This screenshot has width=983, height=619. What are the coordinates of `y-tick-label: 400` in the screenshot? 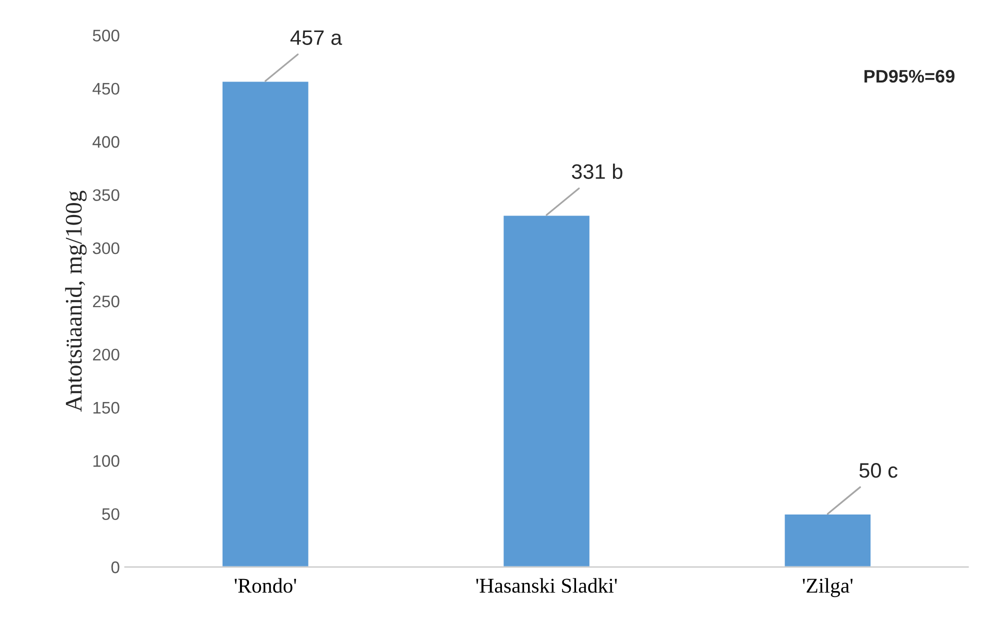 It's located at (106, 142).